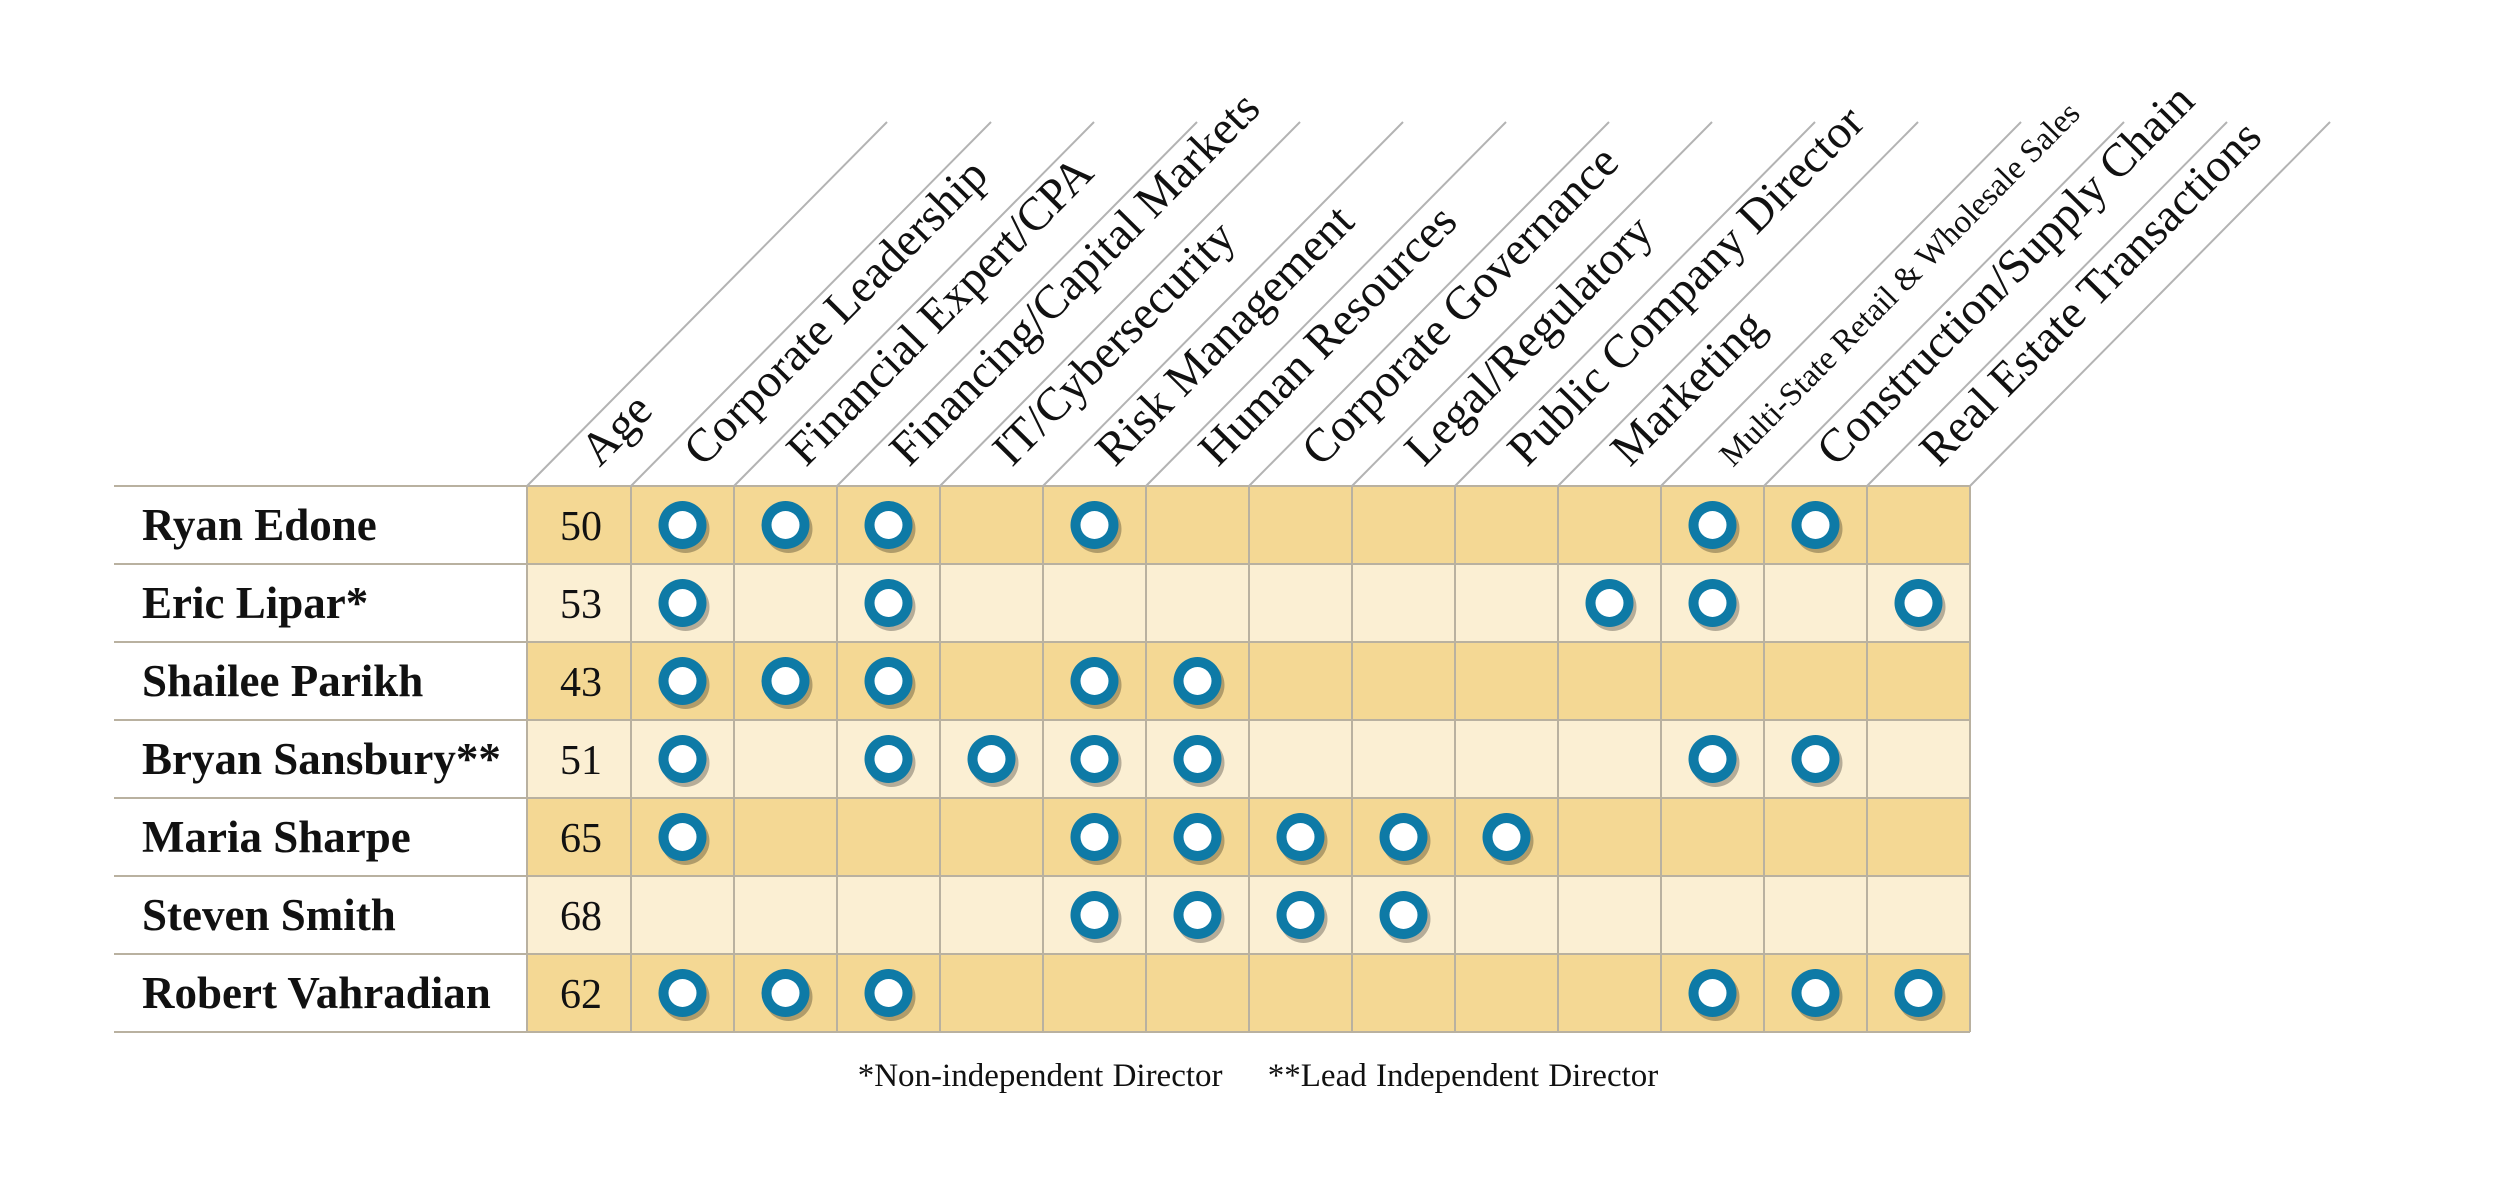 The width and height of the screenshot is (2516, 1204). I want to click on director-age: 62, so click(581, 995).